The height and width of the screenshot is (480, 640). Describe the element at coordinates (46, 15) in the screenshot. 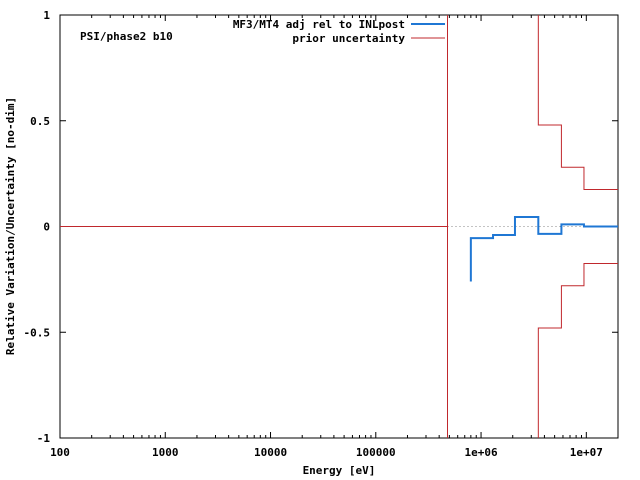

I see `y-tick-label: 1` at that location.